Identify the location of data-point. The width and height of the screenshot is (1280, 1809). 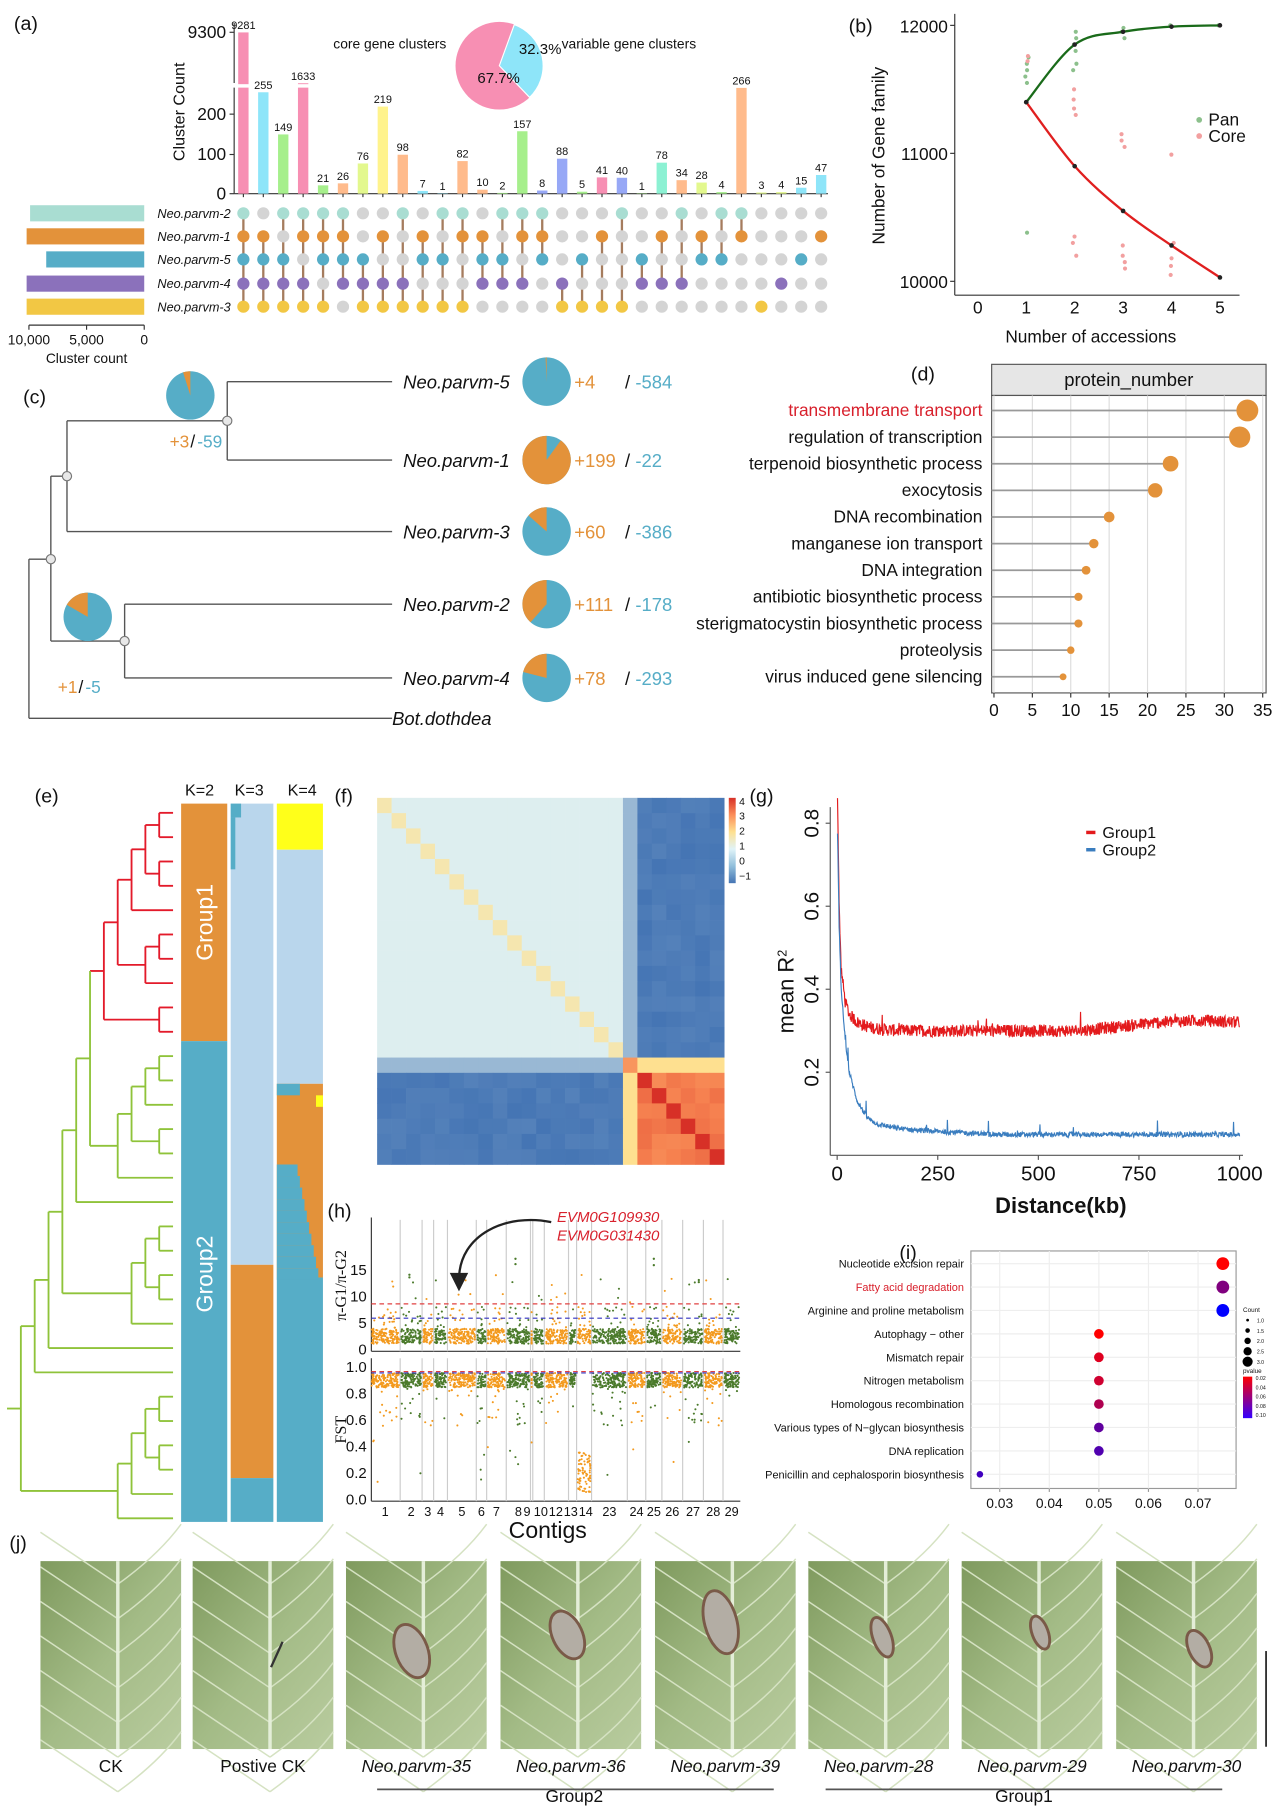
(1124, 38).